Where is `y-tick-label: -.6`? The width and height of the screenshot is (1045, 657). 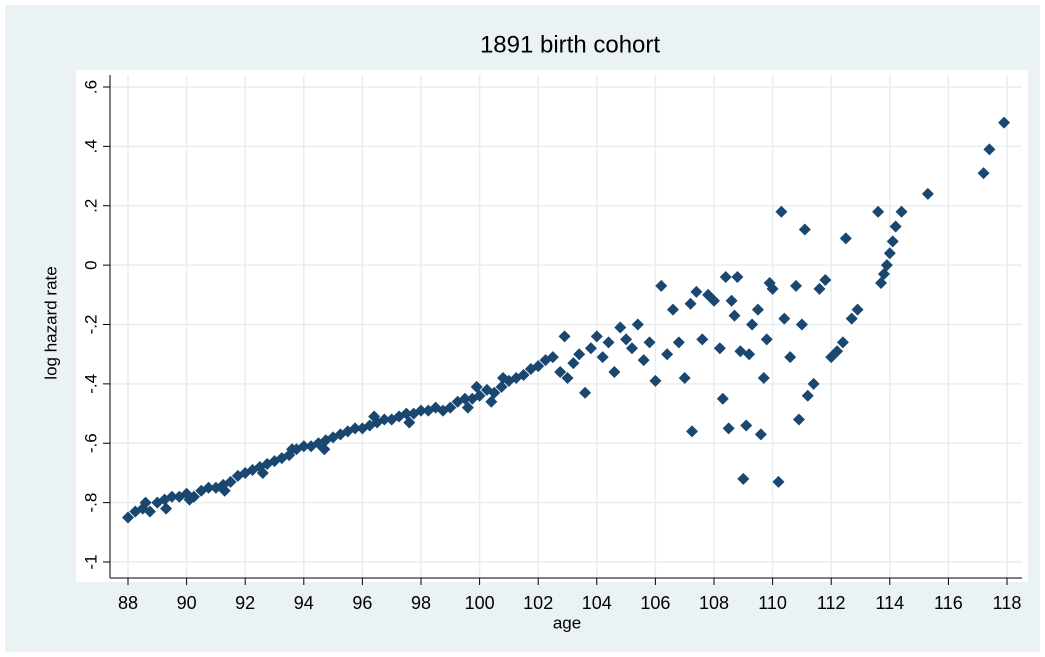
y-tick-label: -.6 is located at coordinates (90, 443).